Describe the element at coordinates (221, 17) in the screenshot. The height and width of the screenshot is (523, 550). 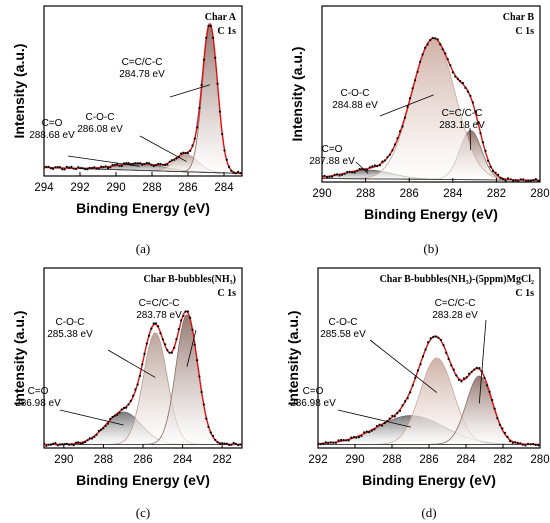
I see `chart-title: Char A` at that location.